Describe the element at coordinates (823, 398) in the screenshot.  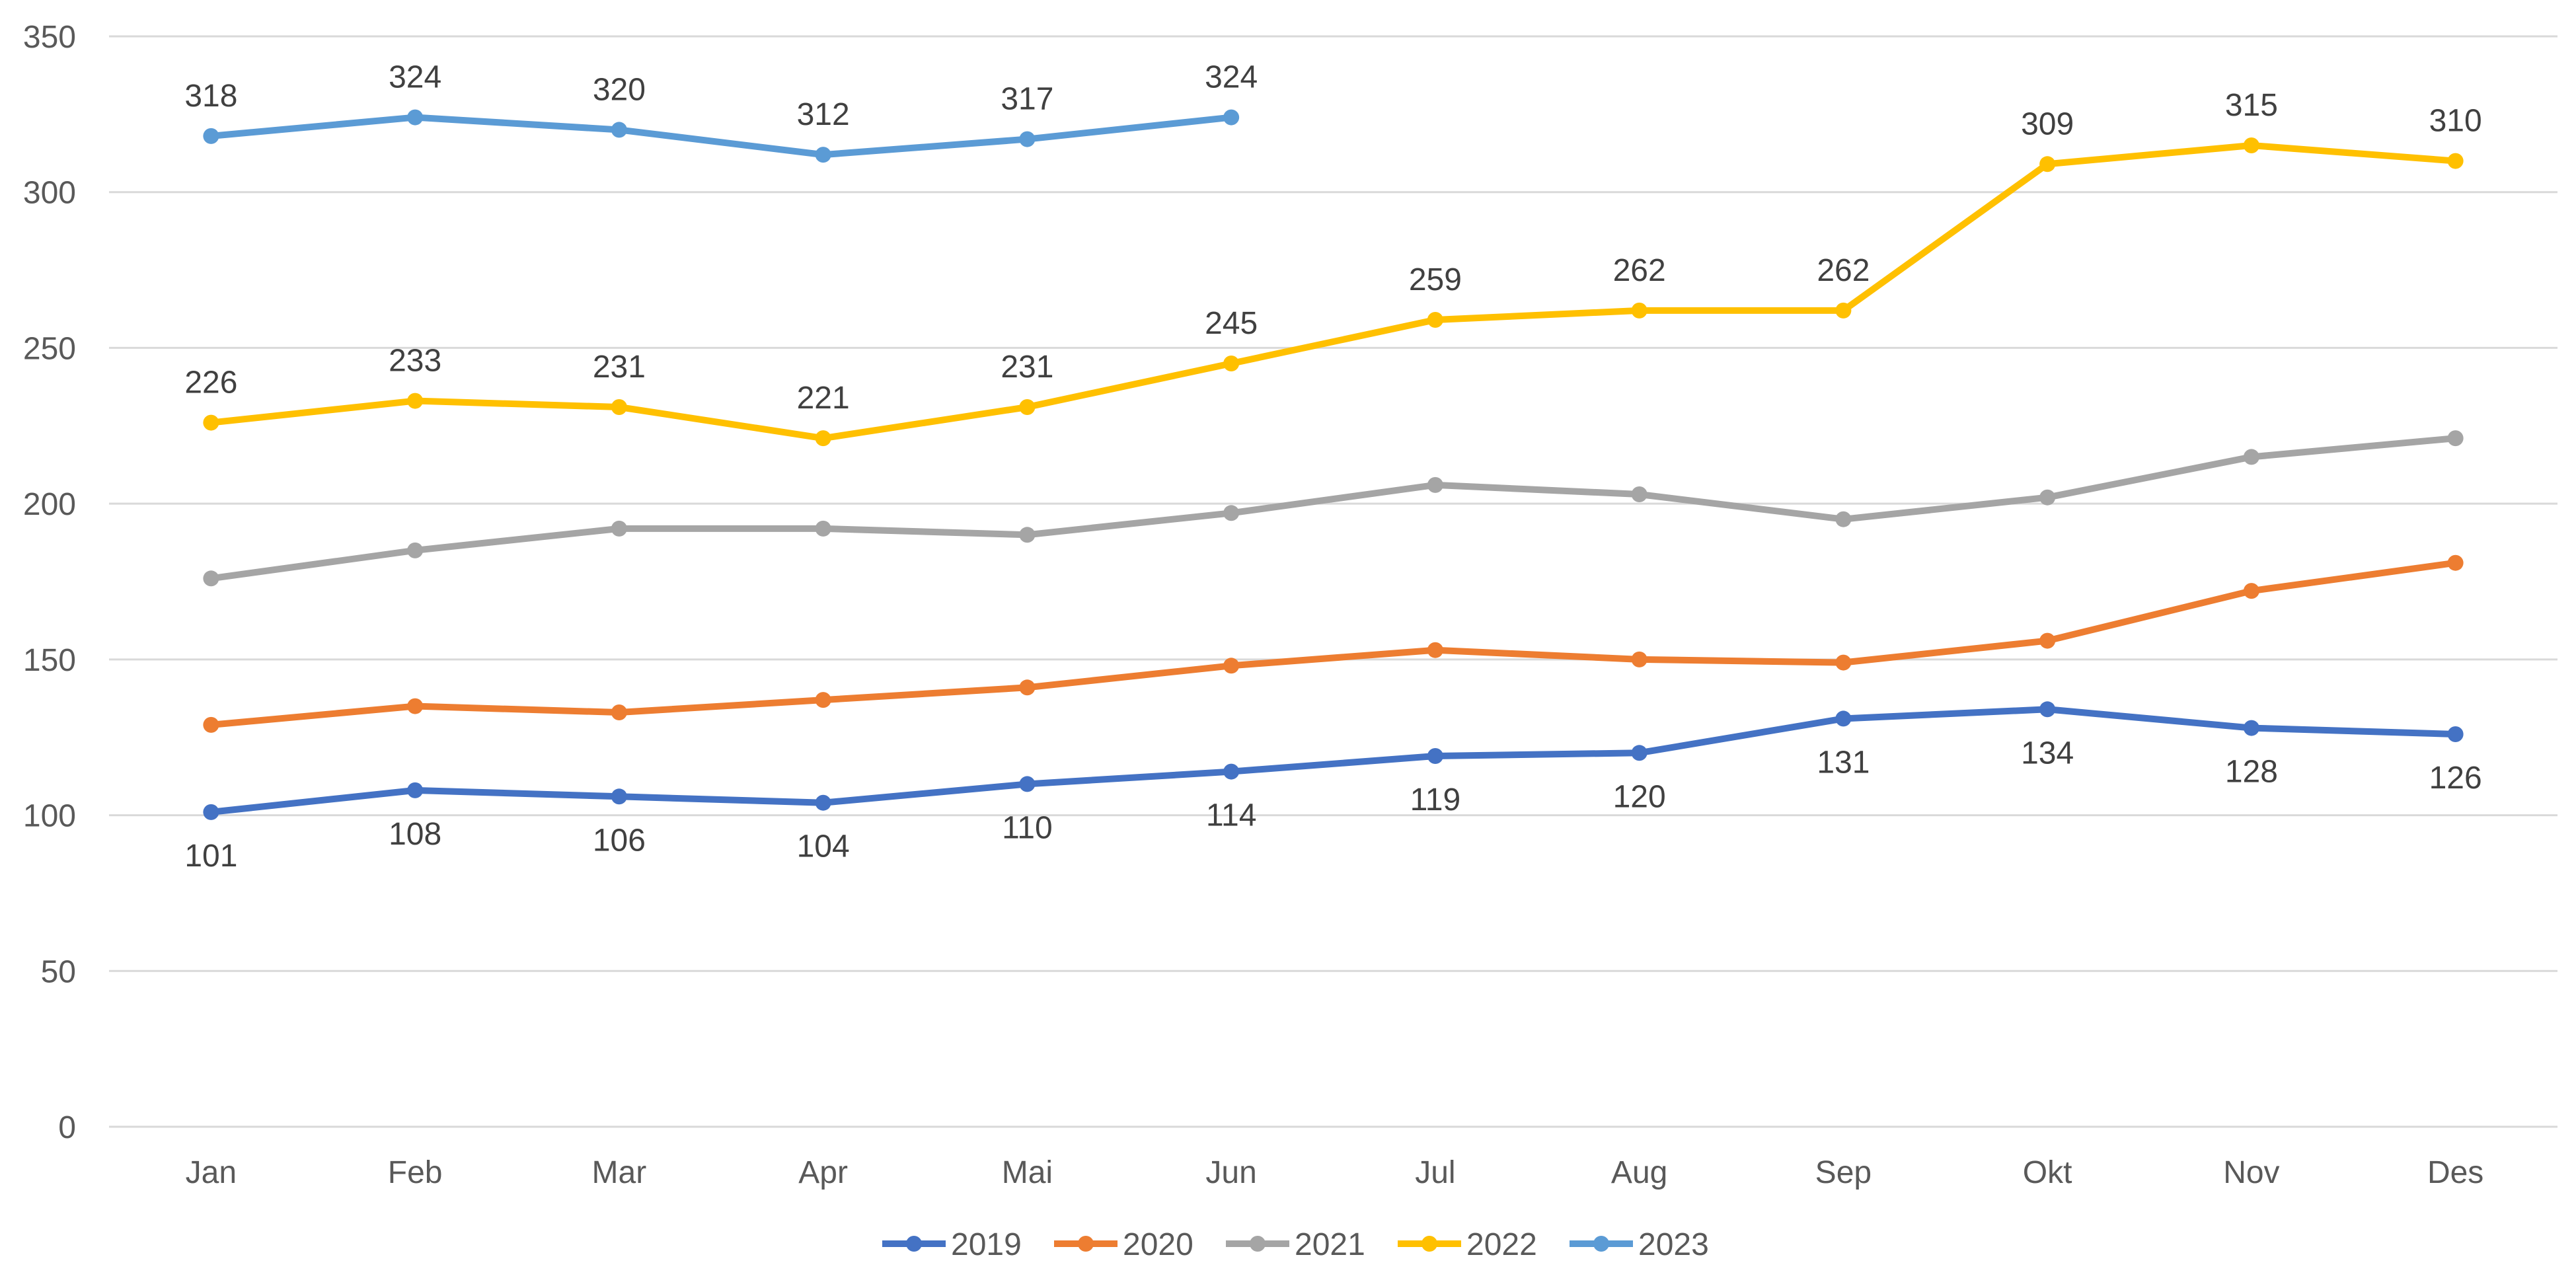
I see `data-label-2022: 221` at that location.